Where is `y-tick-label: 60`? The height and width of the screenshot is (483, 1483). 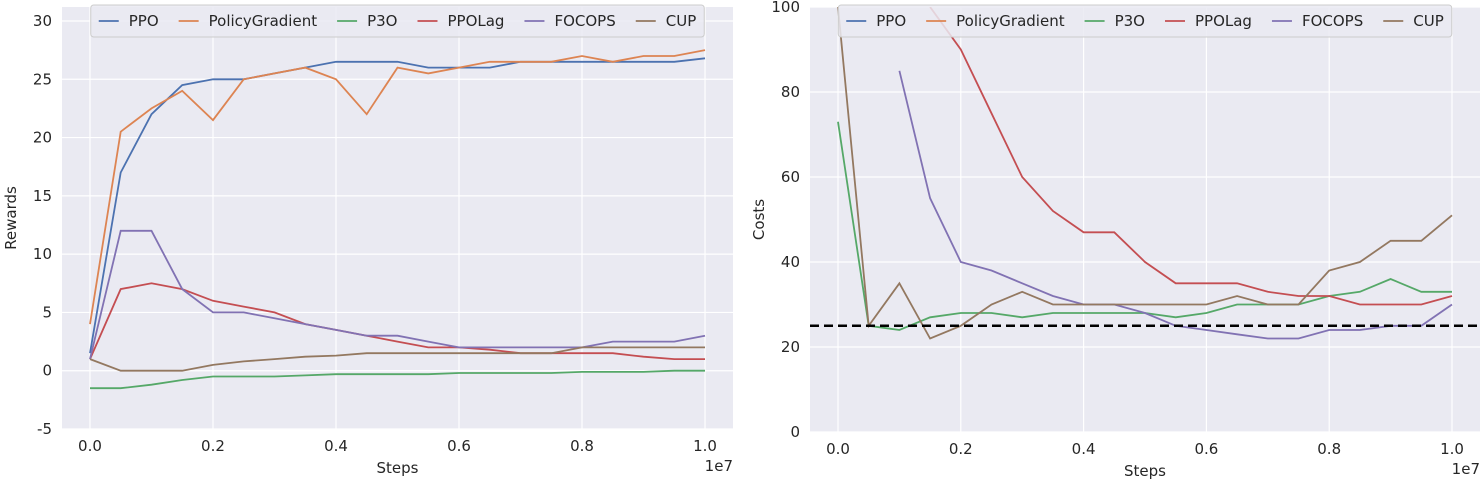
y-tick-label: 60 is located at coordinates (790, 177).